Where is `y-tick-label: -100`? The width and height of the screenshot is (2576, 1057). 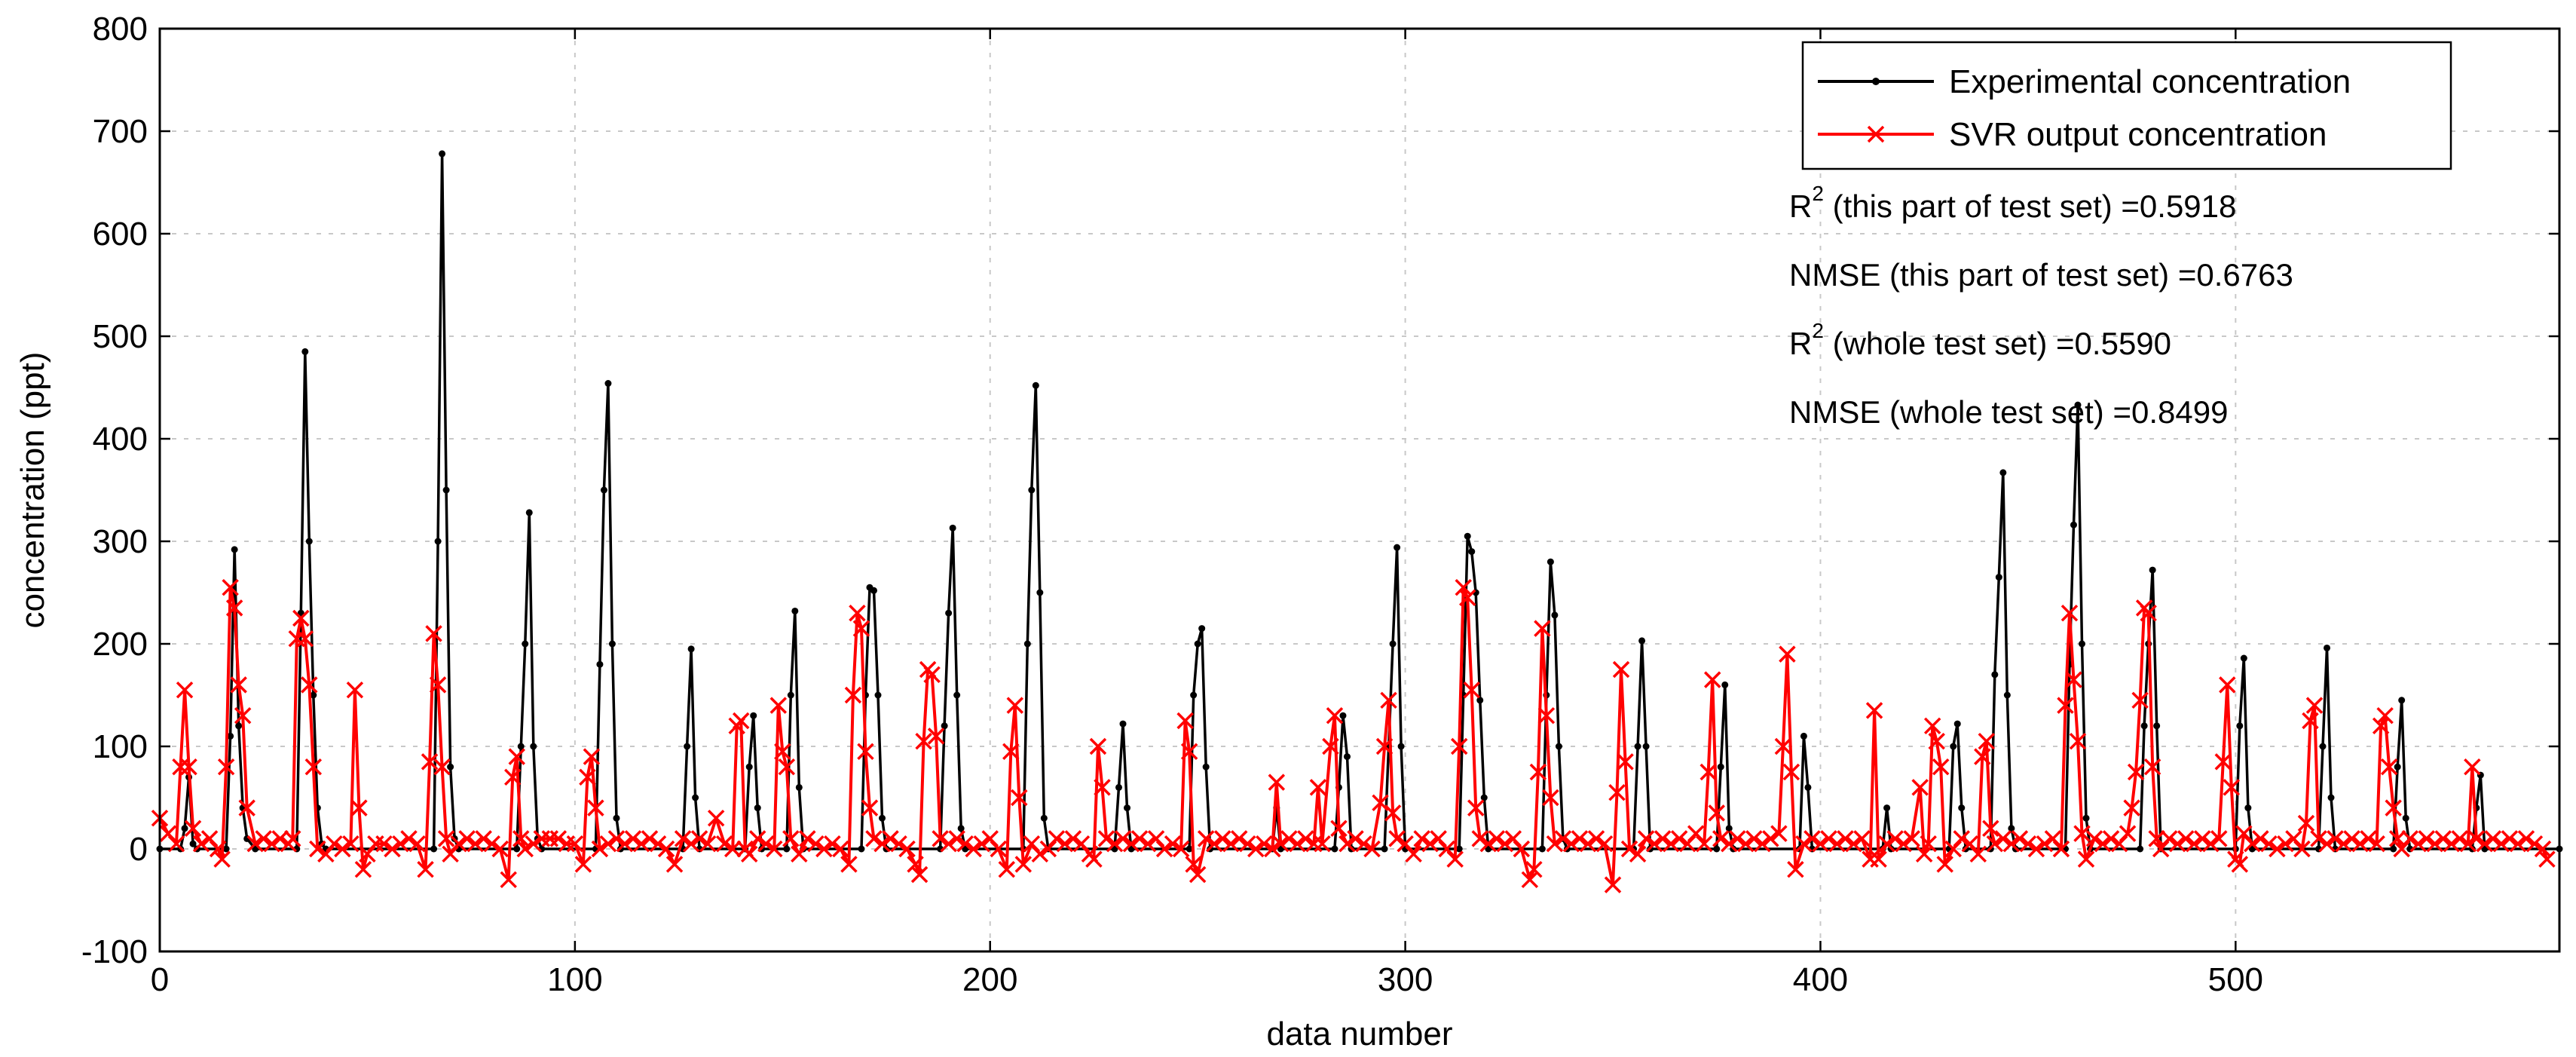
y-tick-label: -100 is located at coordinates (115, 952).